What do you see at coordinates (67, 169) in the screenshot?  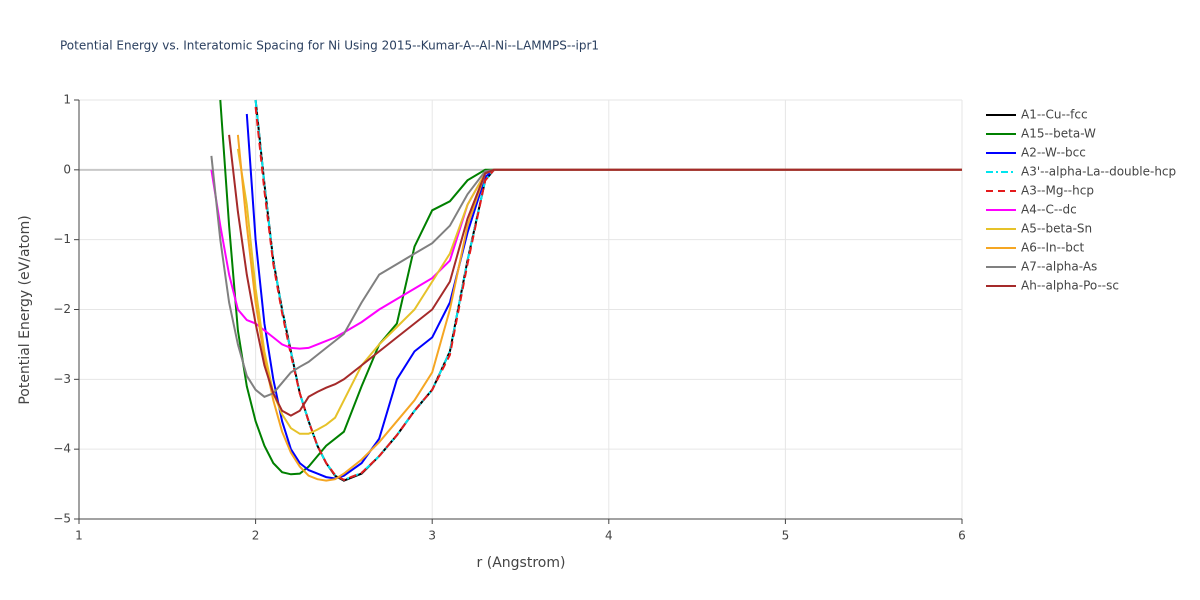 I see `y-tick-label: 0` at bounding box center [67, 169].